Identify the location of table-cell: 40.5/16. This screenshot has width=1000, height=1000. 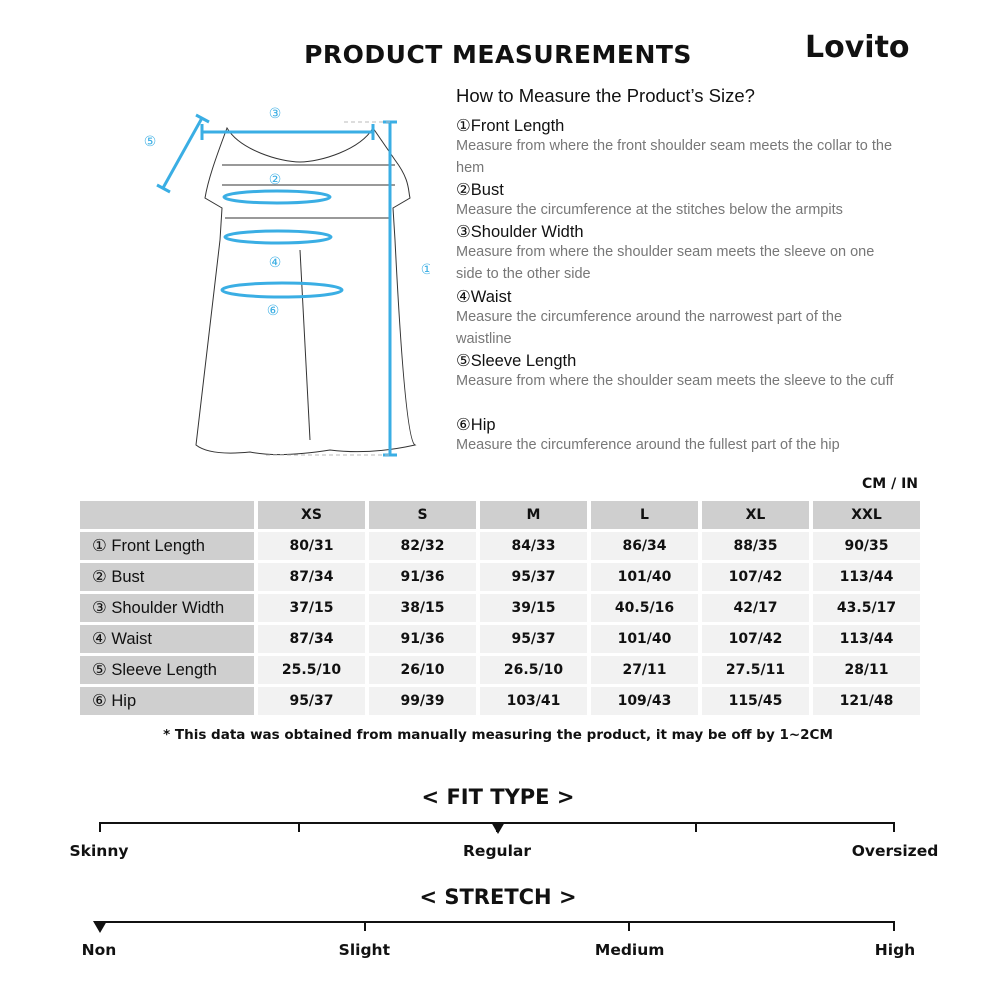
(644, 608).